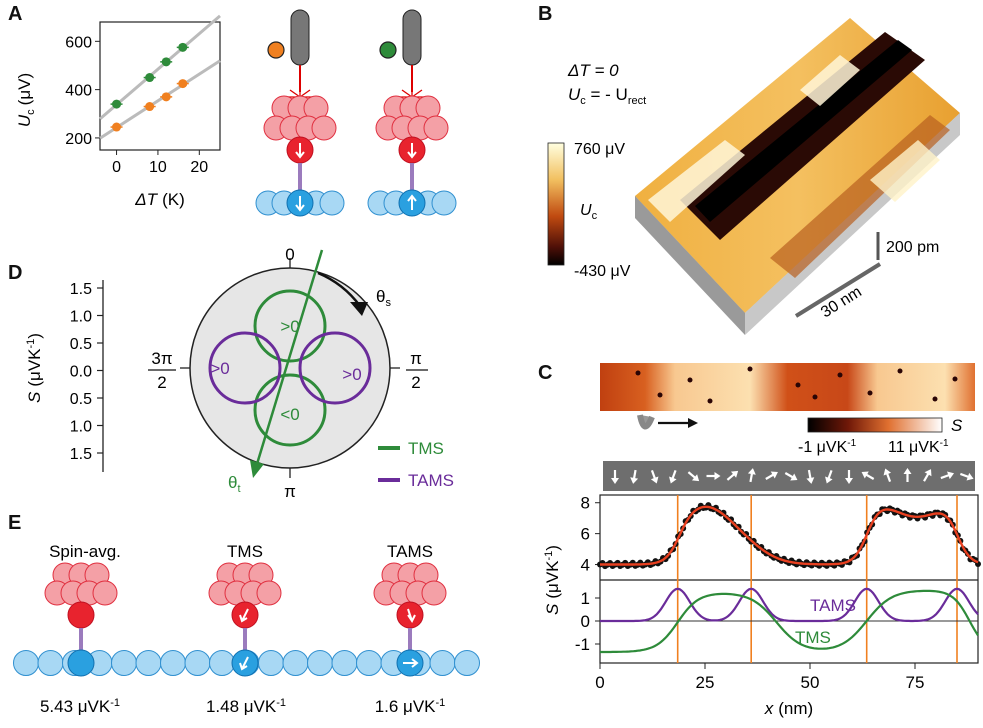 The image size is (983, 728). I want to click on x-tick-label: 75, so click(915, 682).